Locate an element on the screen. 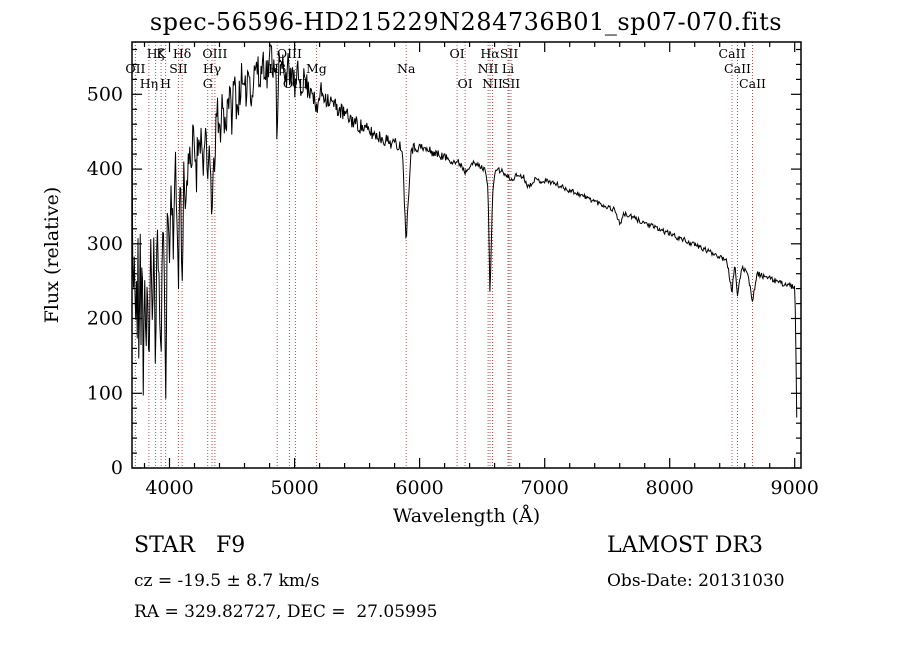 This screenshot has width=900, height=649. x-tick-label: 5000 is located at coordinates (294, 488).